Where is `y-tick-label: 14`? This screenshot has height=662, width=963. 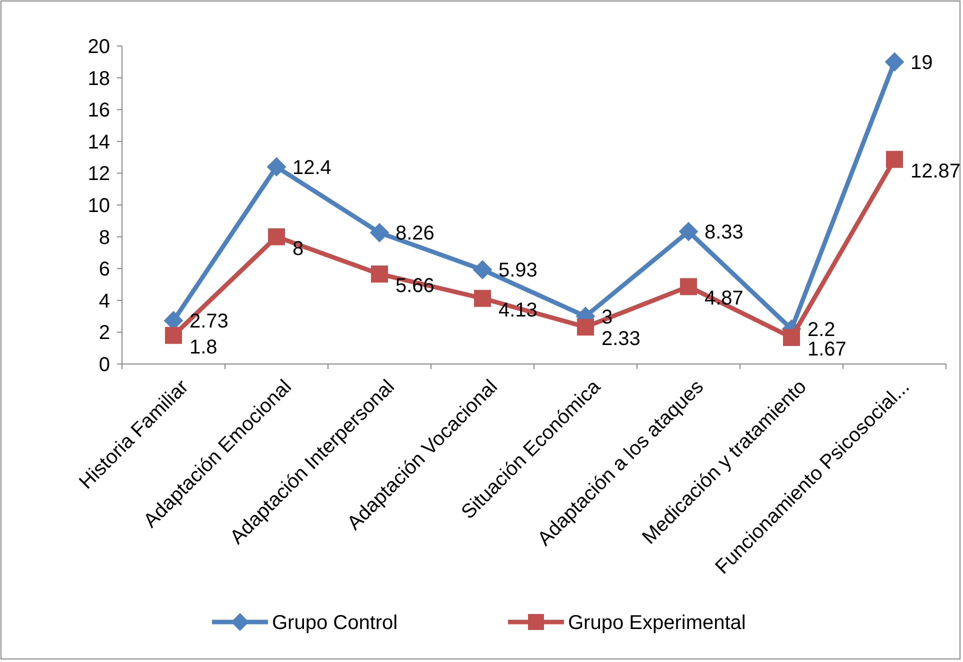
y-tick-label: 14 is located at coordinates (99, 142).